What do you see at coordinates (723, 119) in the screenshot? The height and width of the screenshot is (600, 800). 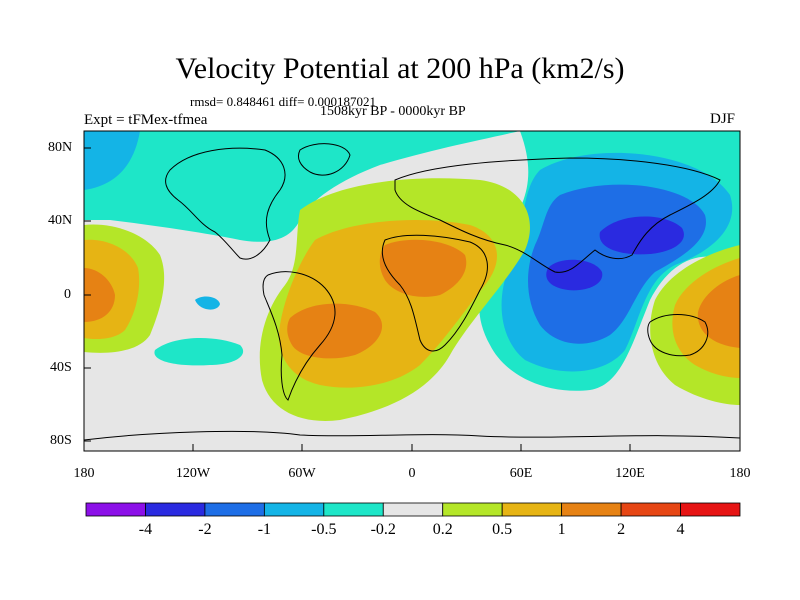 I see `season-label: DJF` at bounding box center [723, 119].